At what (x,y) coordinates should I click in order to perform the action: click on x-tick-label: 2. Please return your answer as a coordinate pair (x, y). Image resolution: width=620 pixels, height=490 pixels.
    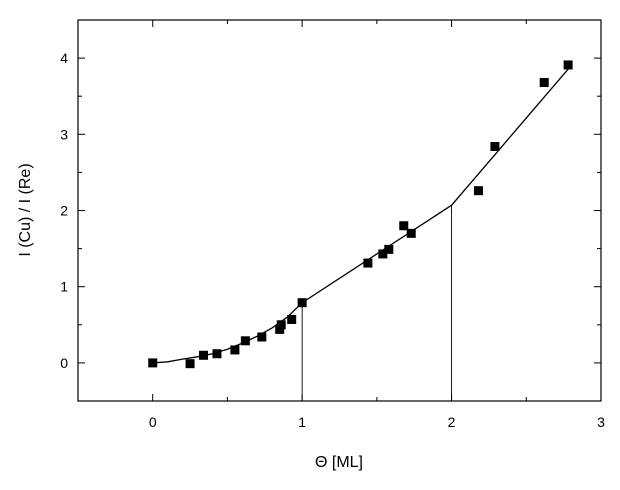
    Looking at the image, I should click on (452, 422).